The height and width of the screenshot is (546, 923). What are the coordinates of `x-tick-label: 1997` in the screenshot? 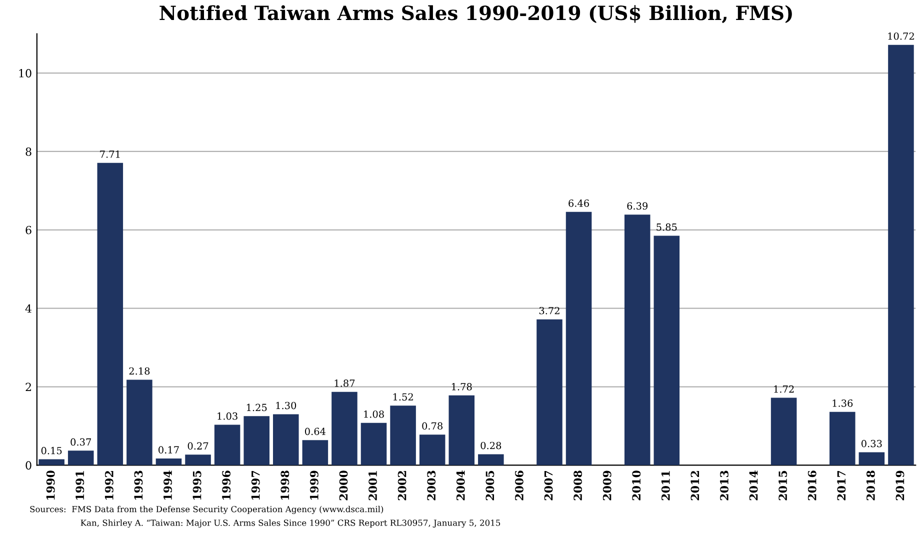 It's located at (255, 485).